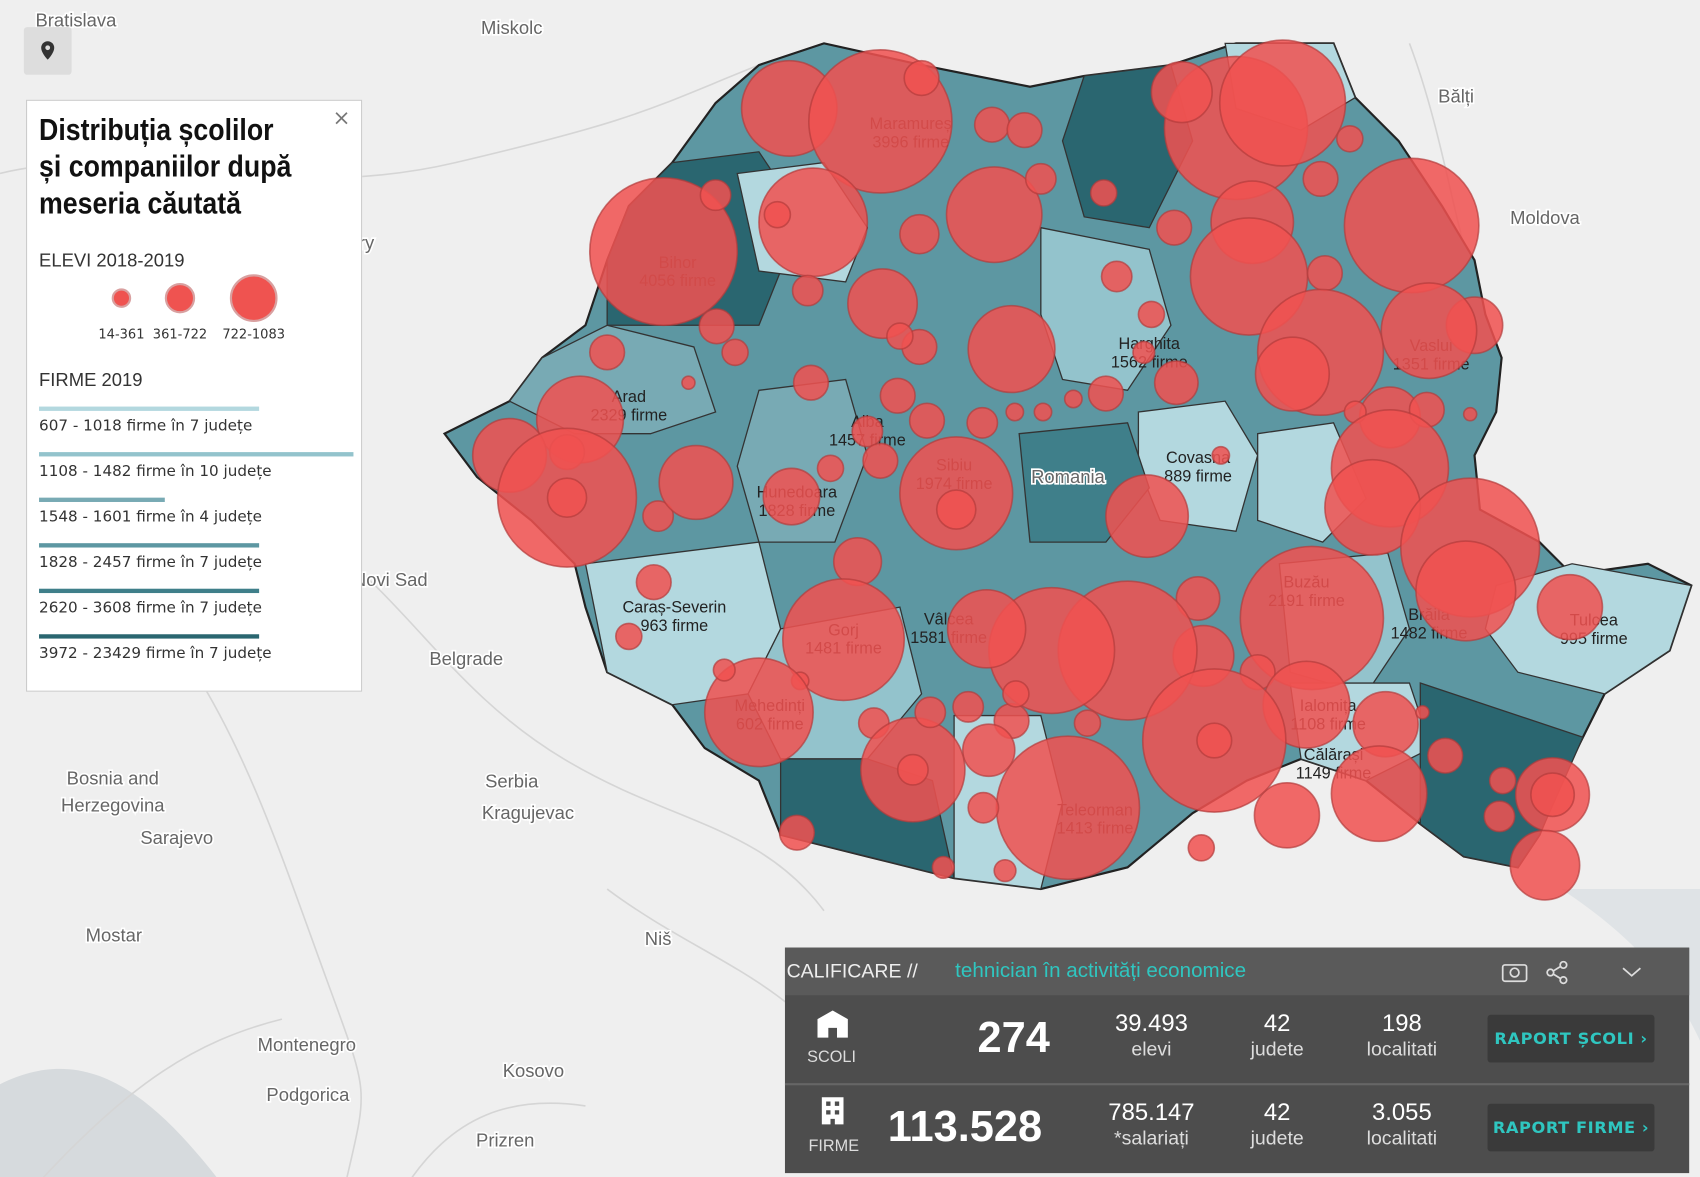 This screenshot has height=1177, width=1700. What do you see at coordinates (150, 563) in the screenshot?
I see `firms-range-label: 1828 - 2457 firme în 7 județe` at bounding box center [150, 563].